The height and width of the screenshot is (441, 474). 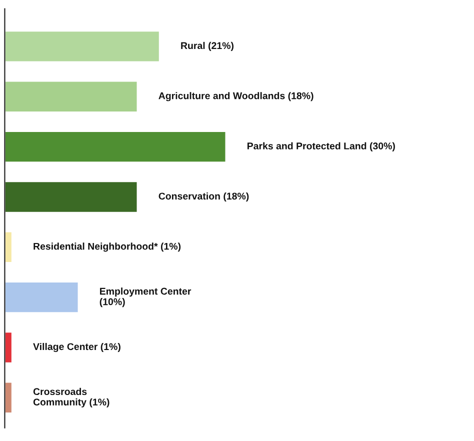 What do you see at coordinates (203, 197) in the screenshot?
I see `category-label: Conservation (18%)` at bounding box center [203, 197].